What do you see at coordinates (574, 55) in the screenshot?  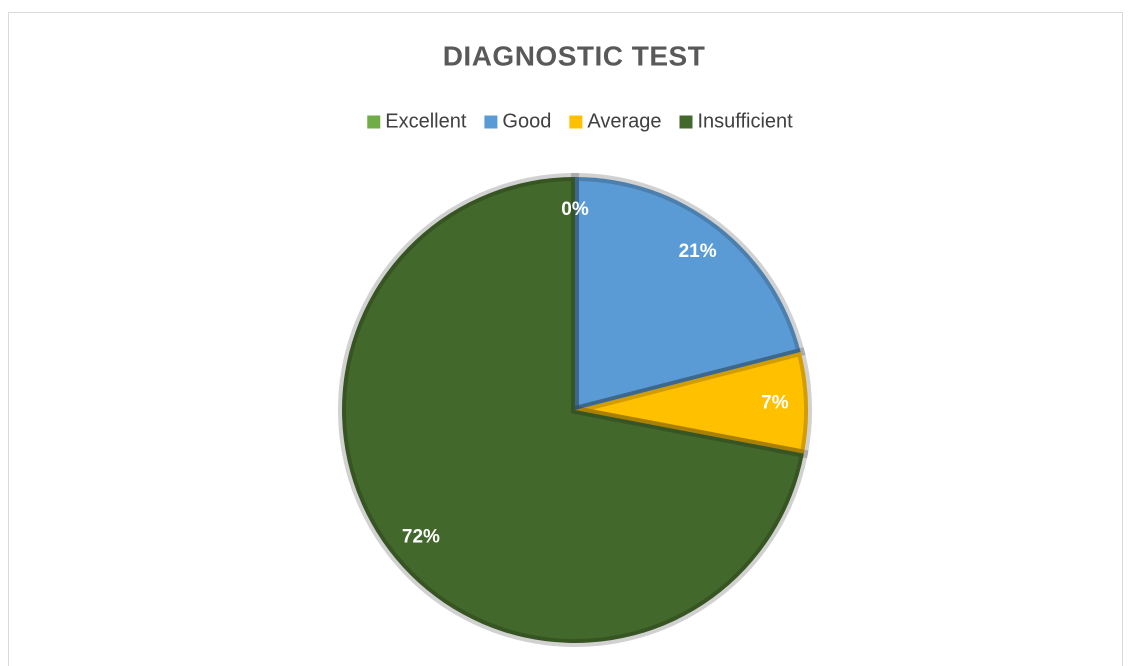 I see `chart-title: DIAGNOSTIC TEST` at bounding box center [574, 55].